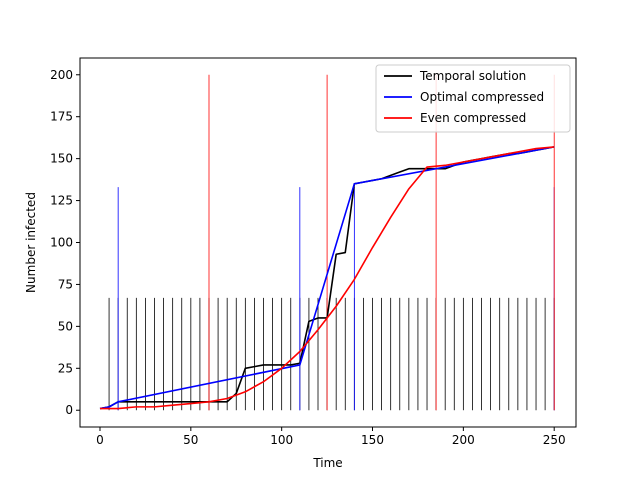  What do you see at coordinates (61, 243) in the screenshot?
I see `y-tick-label: 100` at bounding box center [61, 243].